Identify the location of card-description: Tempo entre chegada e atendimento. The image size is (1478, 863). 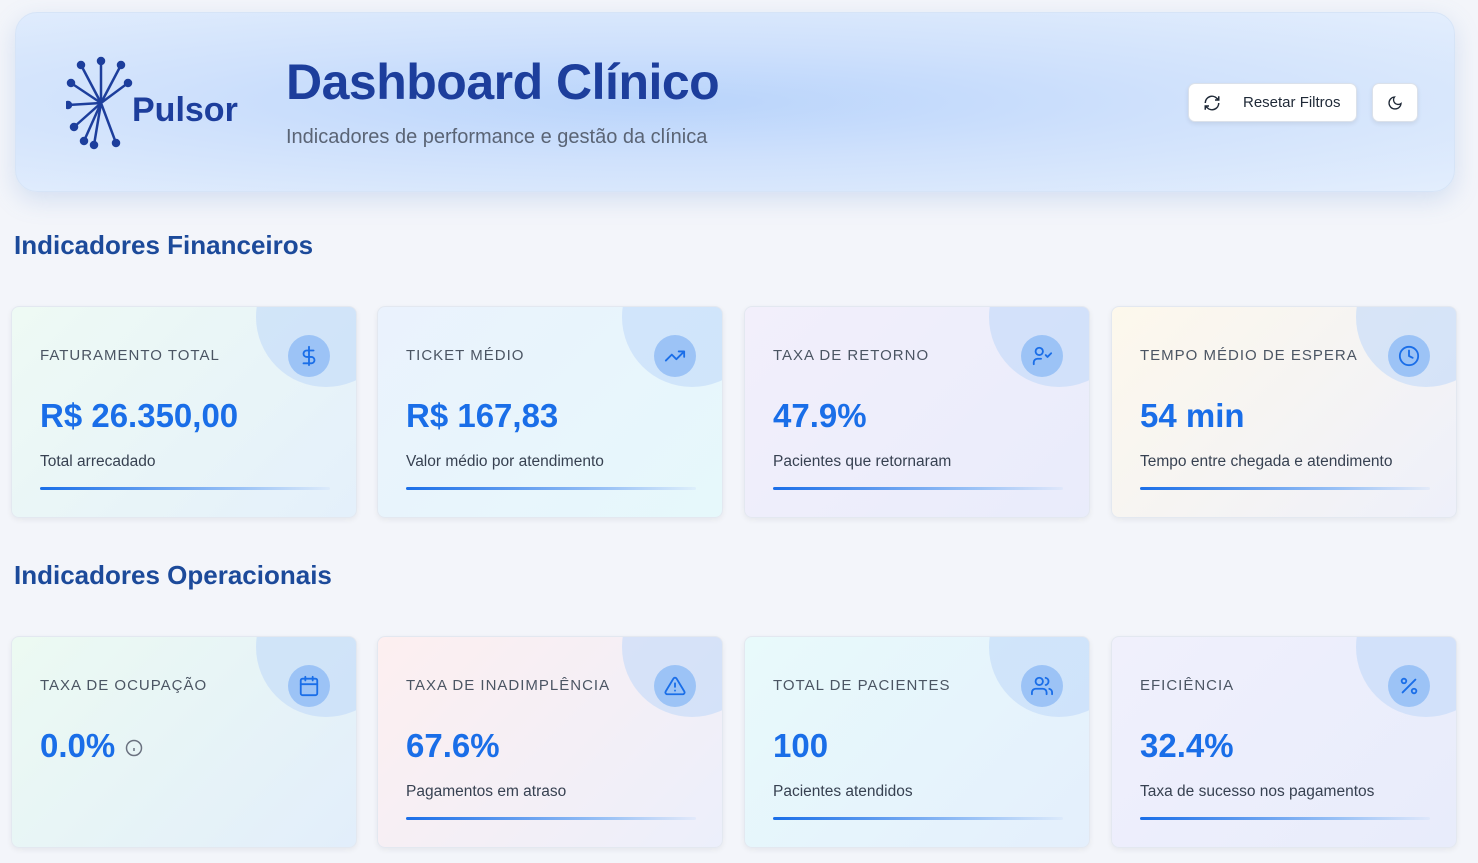
(1266, 461).